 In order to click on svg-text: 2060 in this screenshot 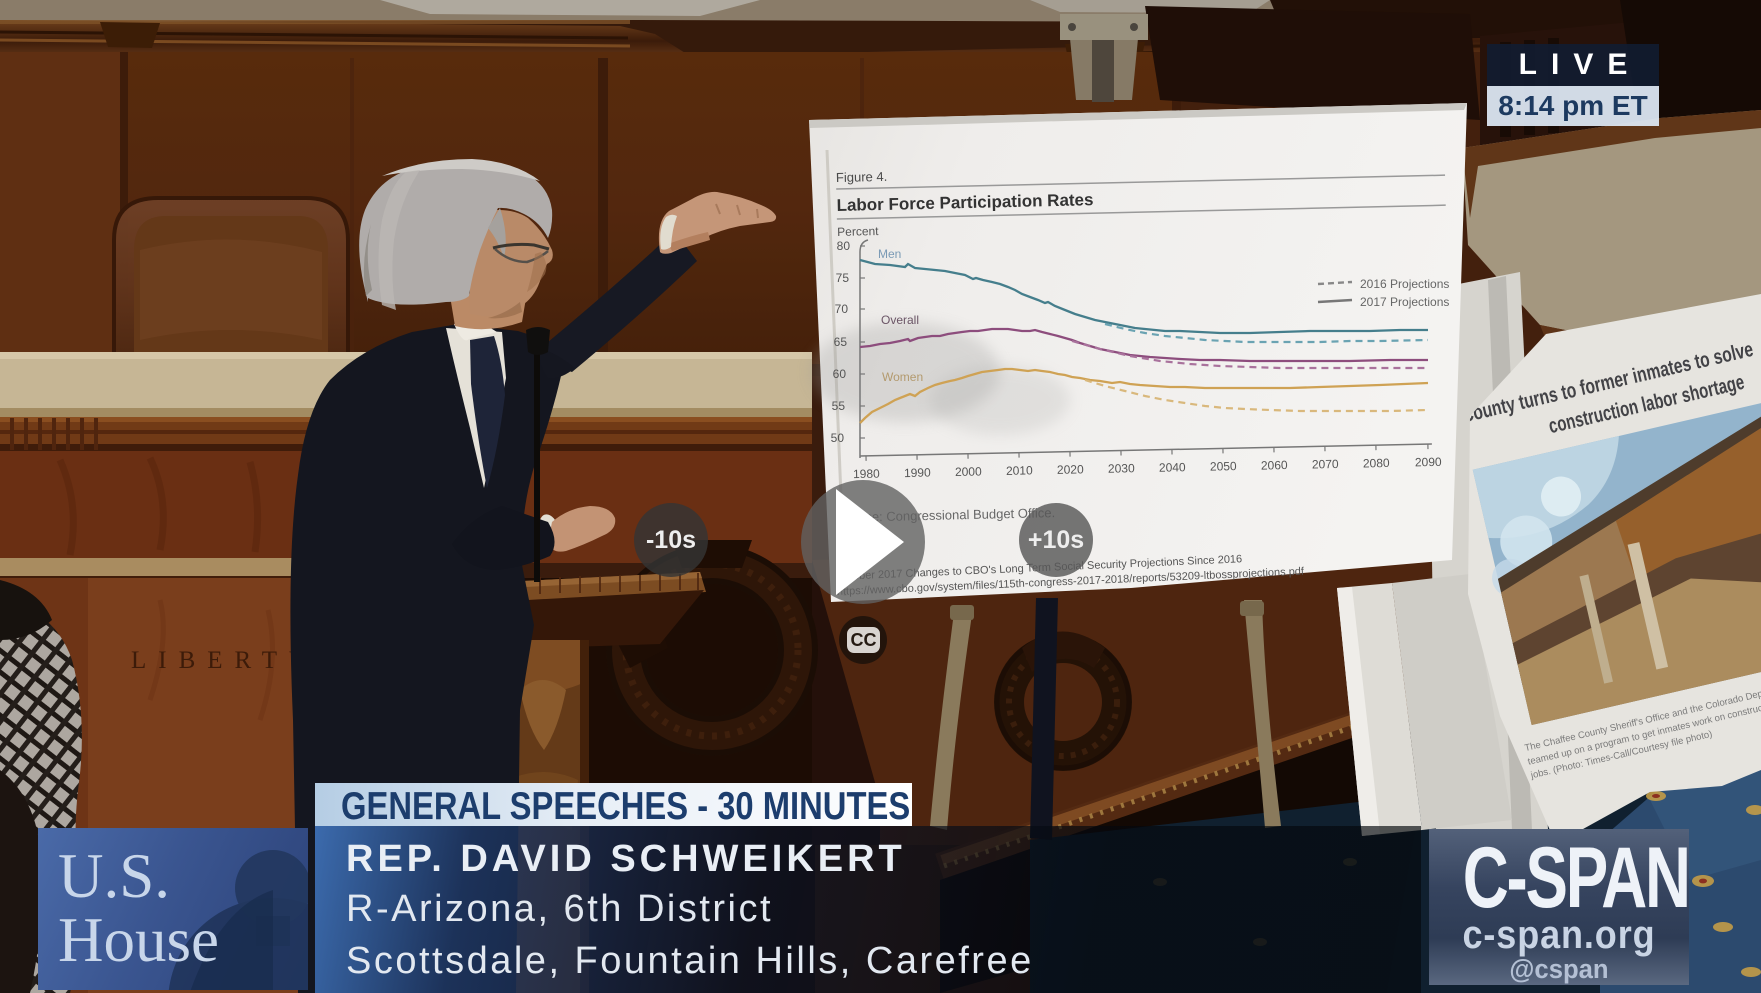, I will do `click(1274, 465)`.